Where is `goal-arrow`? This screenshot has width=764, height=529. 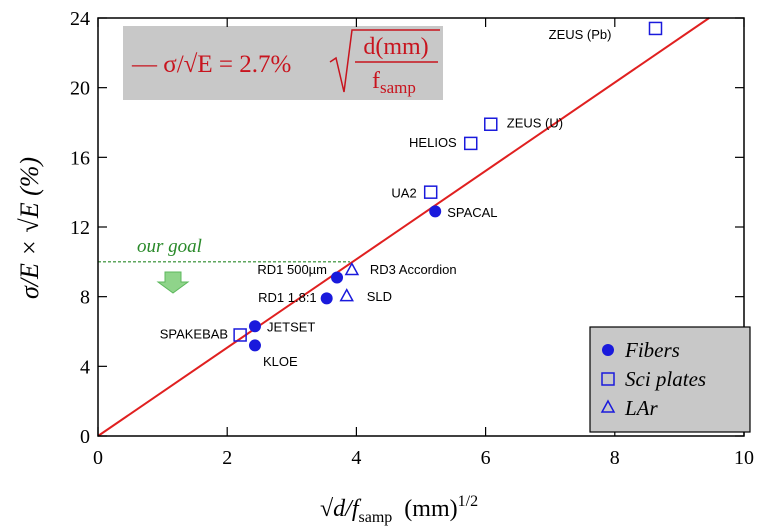 goal-arrow is located at coordinates (173, 282).